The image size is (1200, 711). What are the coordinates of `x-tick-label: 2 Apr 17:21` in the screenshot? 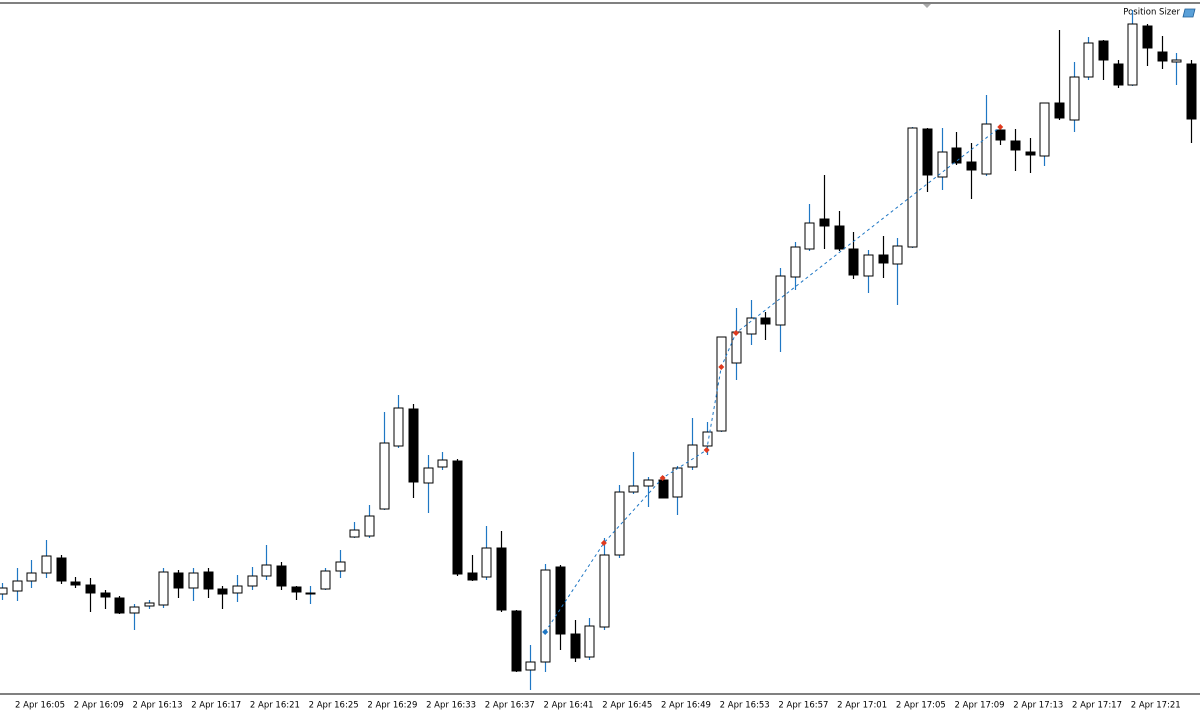 It's located at (1156, 706).